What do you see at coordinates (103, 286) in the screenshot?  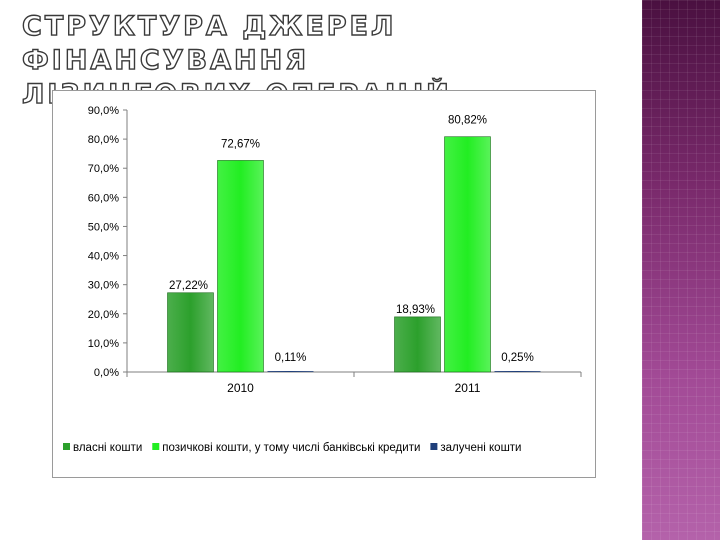 I see `y-tick-label: 30,0%` at bounding box center [103, 286].